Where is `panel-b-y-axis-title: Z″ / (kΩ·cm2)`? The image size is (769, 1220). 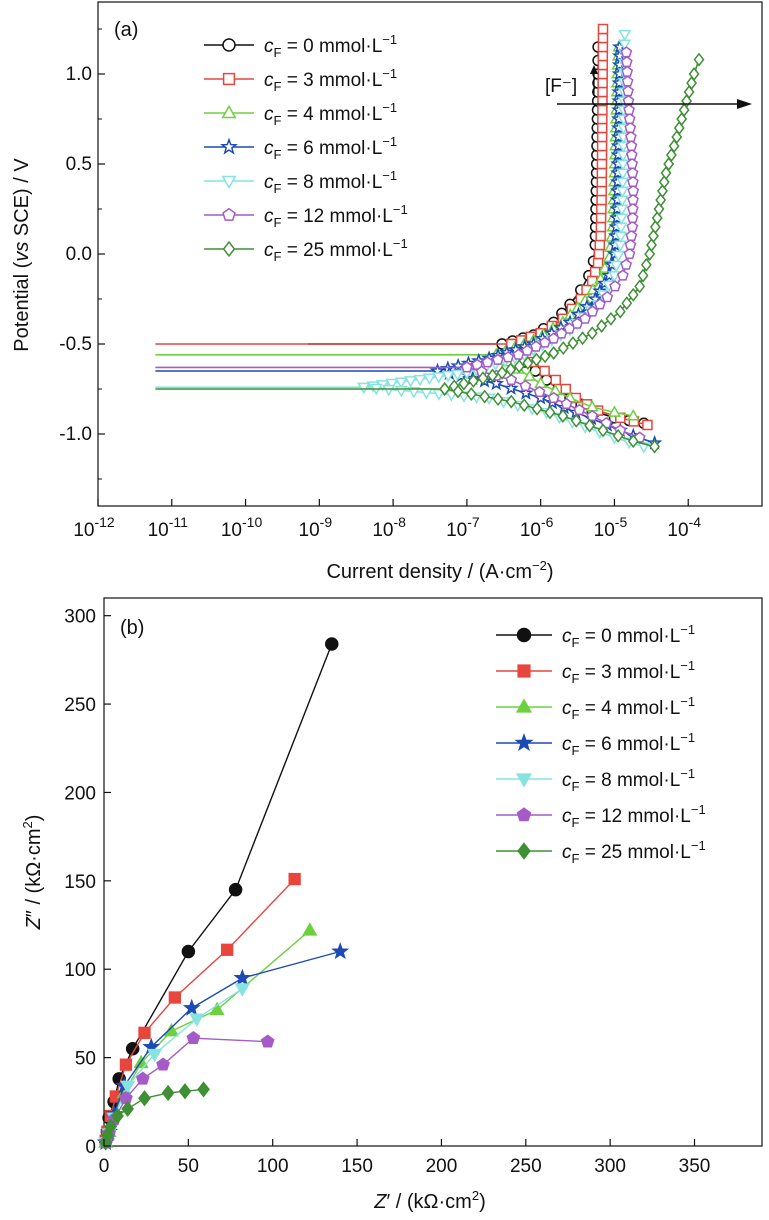 panel-b-y-axis-title: Z″ / (kΩ·cm2) is located at coordinates (32, 873).